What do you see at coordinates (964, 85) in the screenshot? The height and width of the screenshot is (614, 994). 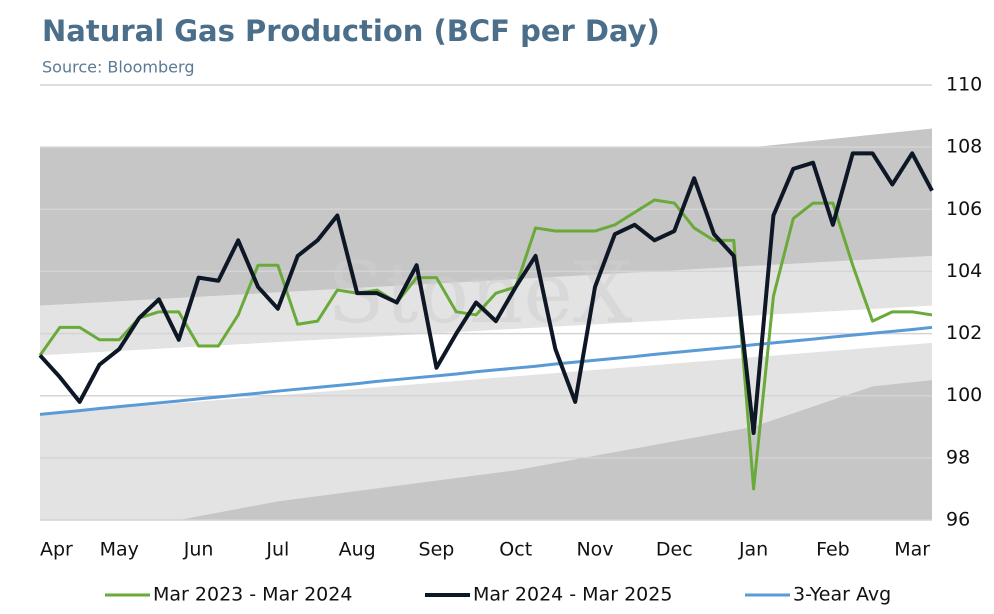 I see `y-tick-label: 110` at bounding box center [964, 85].